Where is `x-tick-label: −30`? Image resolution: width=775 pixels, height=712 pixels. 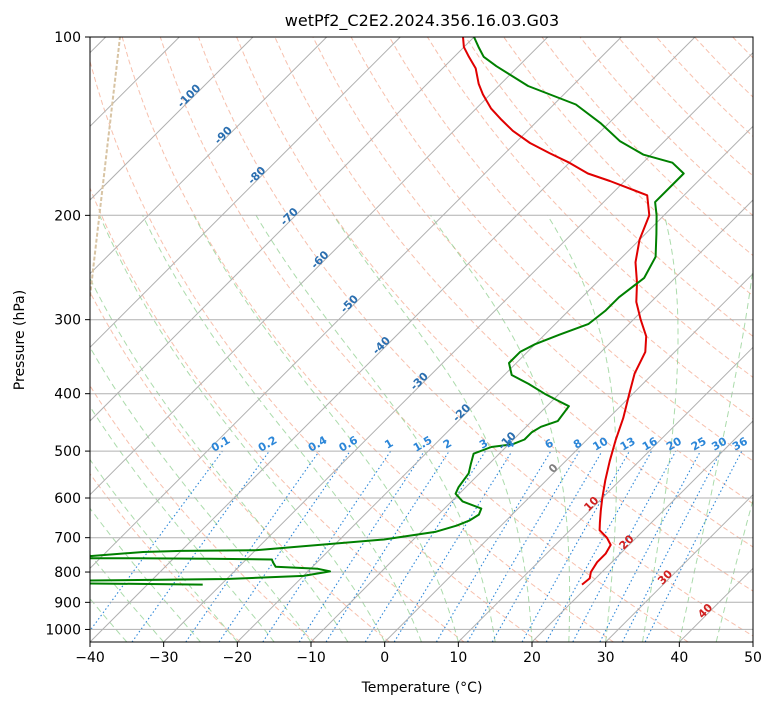
x-tick-label: −30 is located at coordinates (164, 658).